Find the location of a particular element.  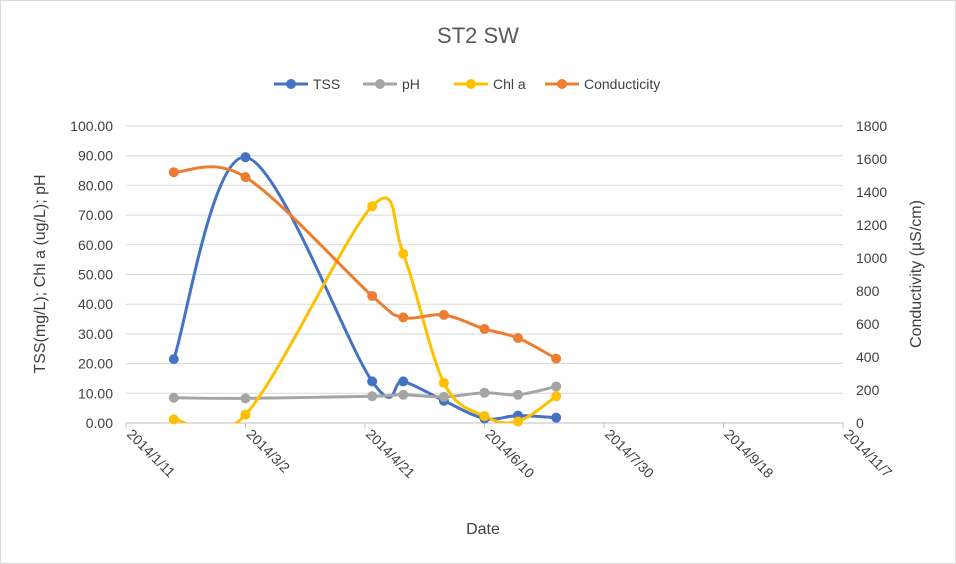

y2-tick-label: 1000 is located at coordinates (871, 258).